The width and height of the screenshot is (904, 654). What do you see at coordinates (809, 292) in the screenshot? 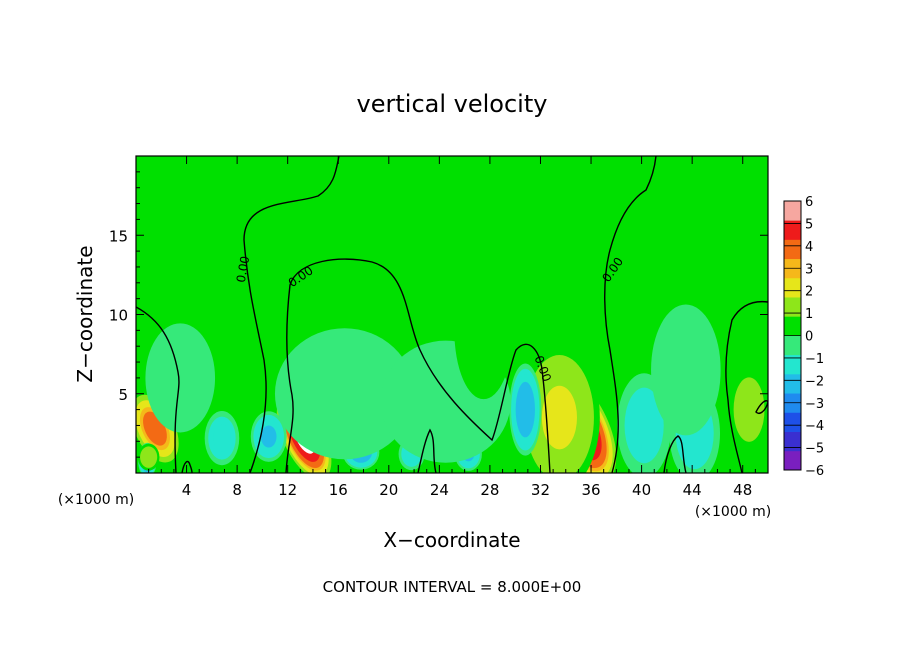
I see `colorbar-tick-label: 2` at bounding box center [809, 292].